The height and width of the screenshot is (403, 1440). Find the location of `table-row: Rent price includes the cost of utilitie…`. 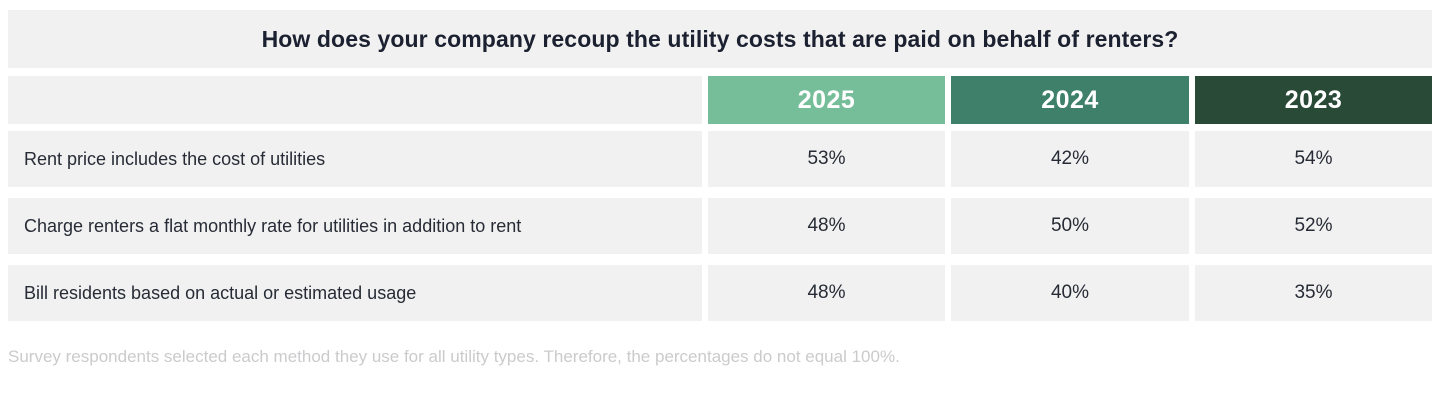

table-row: Rent price includes the cost of utilitie… is located at coordinates (720, 159).